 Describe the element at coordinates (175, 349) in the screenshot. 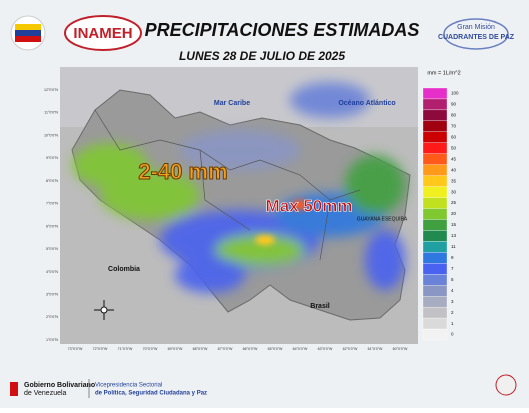

I see `lon-tick-label: 69°0'0"W` at that location.